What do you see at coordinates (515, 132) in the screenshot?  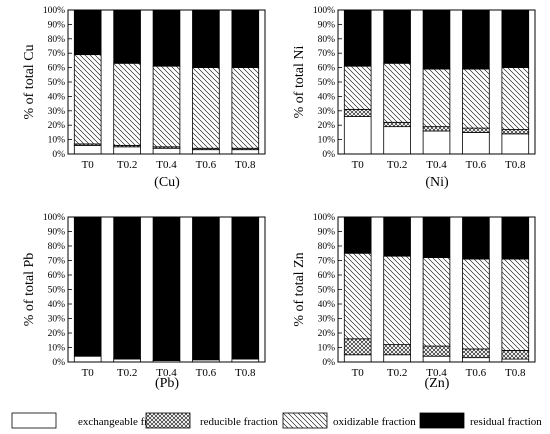 I see `bar-segment-reducible-t08` at bounding box center [515, 132].